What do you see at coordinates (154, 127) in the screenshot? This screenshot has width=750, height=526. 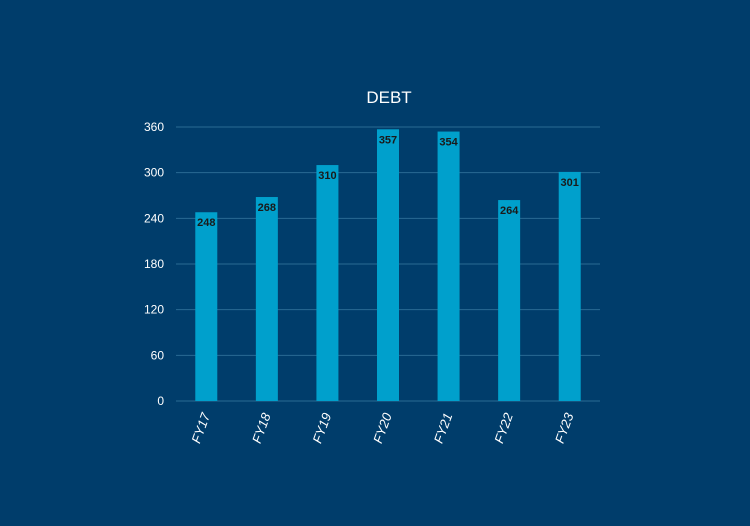 I see `y-tick-label: 360` at bounding box center [154, 127].